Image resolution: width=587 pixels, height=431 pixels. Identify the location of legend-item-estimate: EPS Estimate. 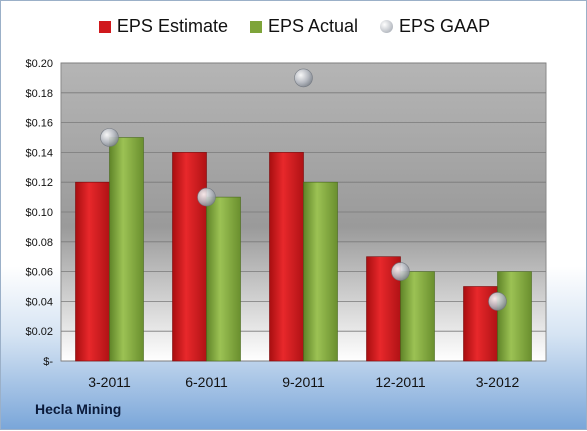
(163, 26).